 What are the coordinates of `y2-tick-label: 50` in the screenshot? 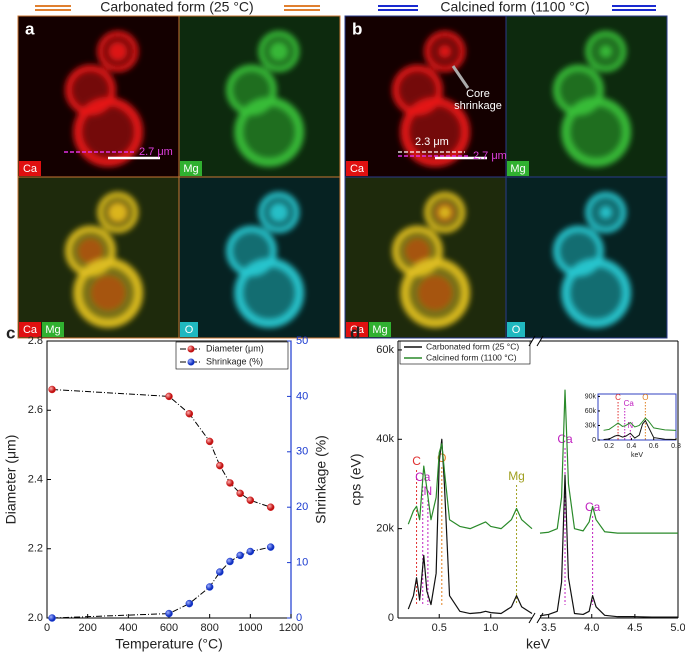 It's located at (302, 341).